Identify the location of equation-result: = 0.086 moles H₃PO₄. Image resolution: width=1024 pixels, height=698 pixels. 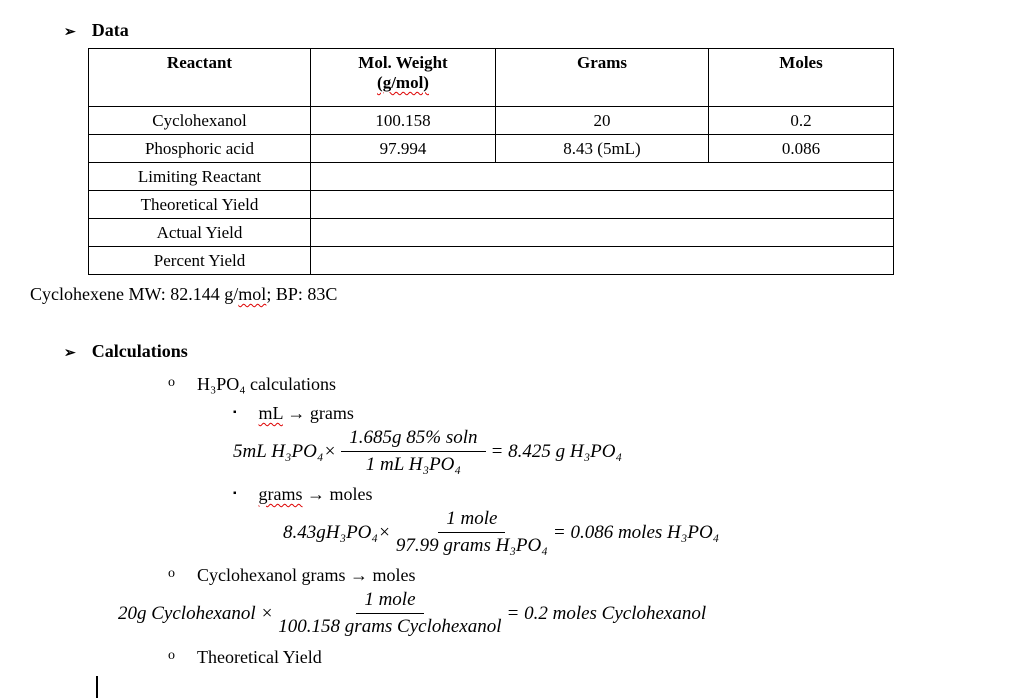
(636, 532).